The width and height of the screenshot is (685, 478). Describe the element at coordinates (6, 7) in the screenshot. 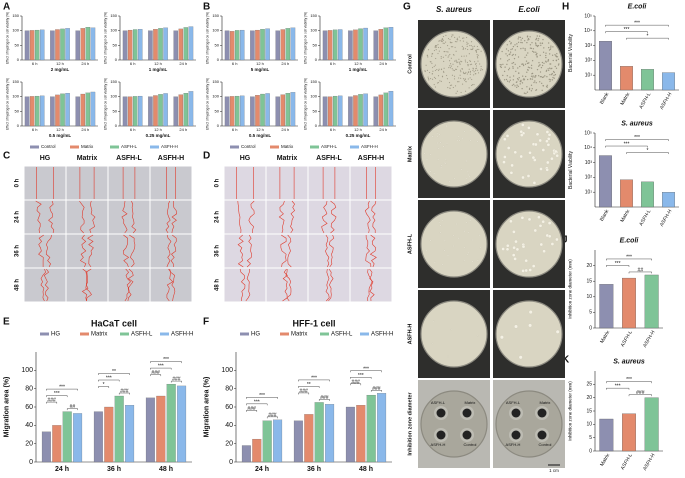

I see `panel-label: A` at that location.